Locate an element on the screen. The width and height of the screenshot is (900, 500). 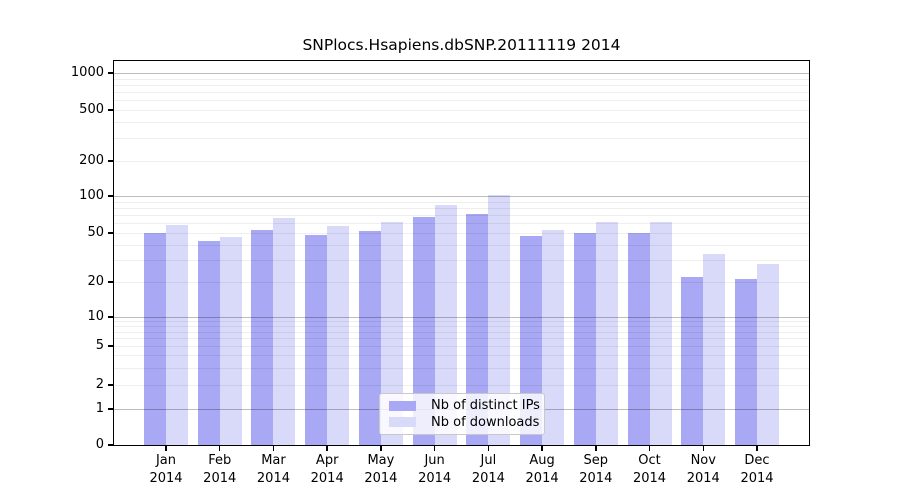
y-tick-label-200: 200 is located at coordinates (91, 160).